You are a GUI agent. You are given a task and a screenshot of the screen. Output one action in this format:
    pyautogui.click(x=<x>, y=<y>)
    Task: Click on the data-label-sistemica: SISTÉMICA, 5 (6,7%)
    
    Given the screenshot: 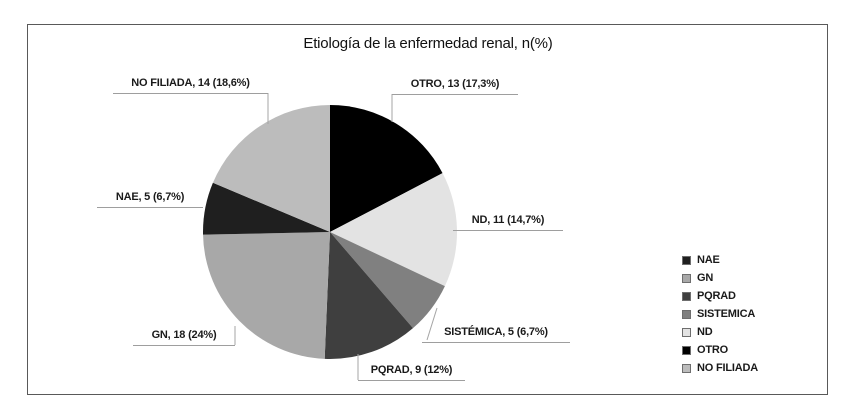 What is the action you would take?
    pyautogui.click(x=496, y=334)
    